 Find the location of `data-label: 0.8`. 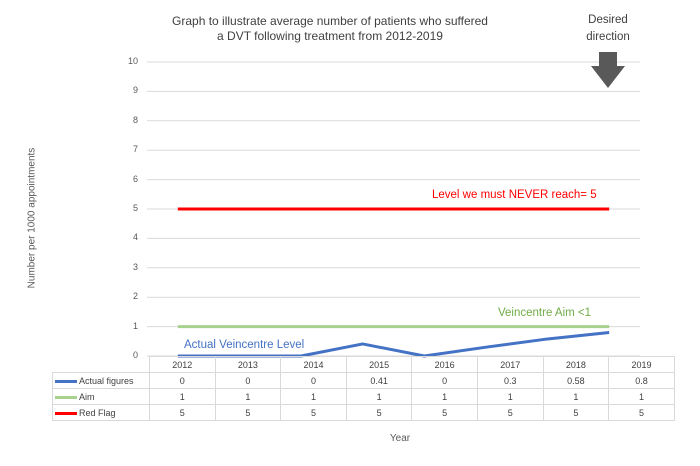

data-label: 0.8 is located at coordinates (641, 380).